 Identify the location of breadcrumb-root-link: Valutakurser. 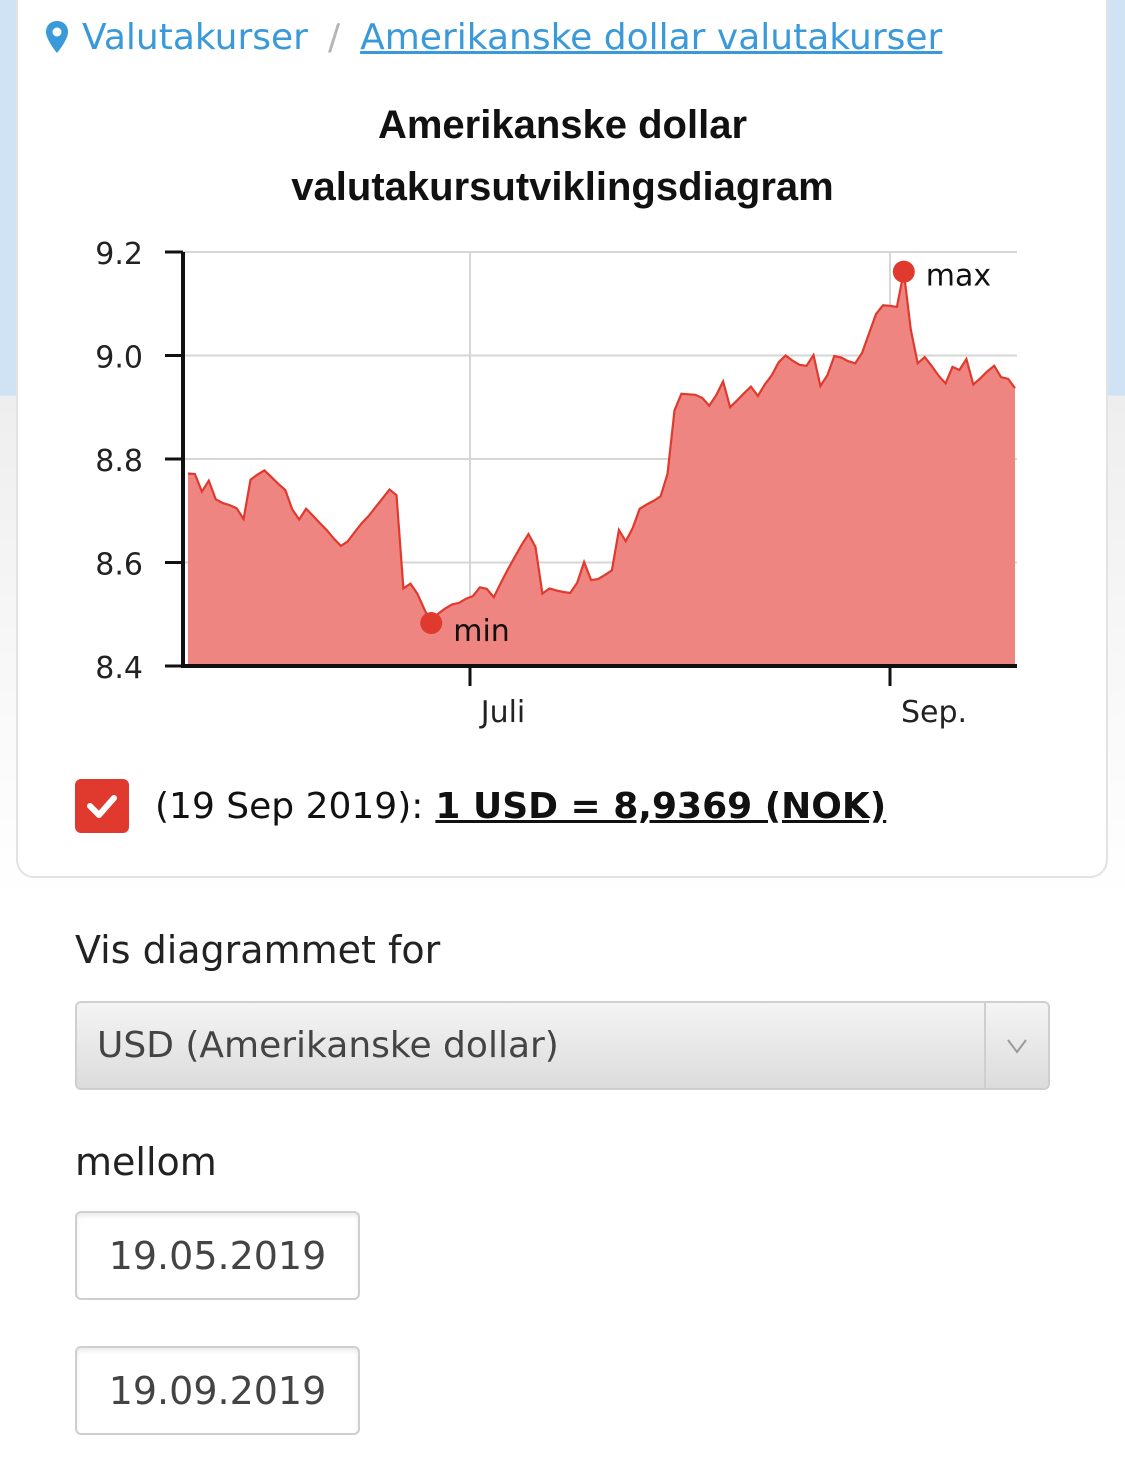
(195, 37).